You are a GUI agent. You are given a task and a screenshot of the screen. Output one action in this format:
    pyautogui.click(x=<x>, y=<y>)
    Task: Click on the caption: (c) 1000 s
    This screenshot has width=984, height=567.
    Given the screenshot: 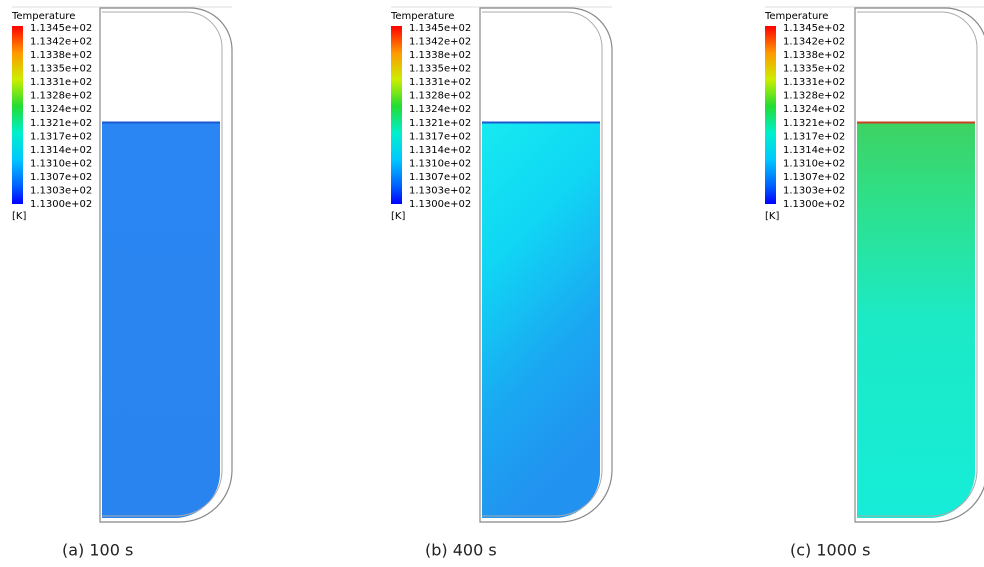 What is the action you would take?
    pyautogui.click(x=830, y=550)
    